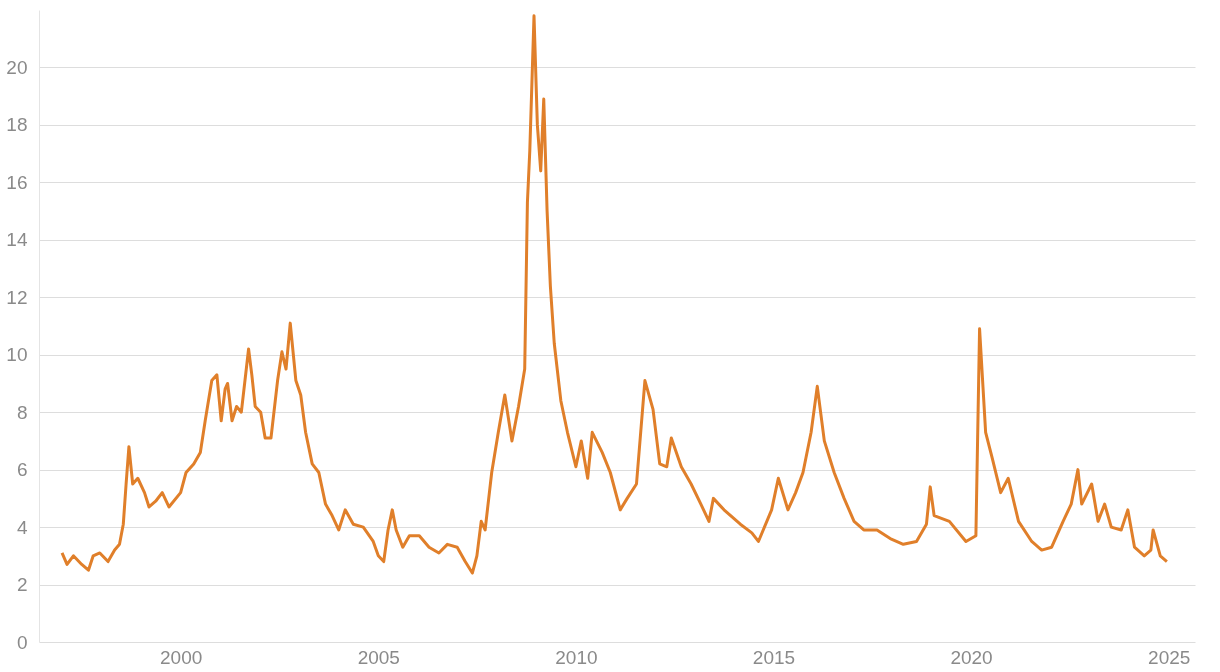 The image size is (1220, 672). I want to click on y-tick-label: 4, so click(22, 527).